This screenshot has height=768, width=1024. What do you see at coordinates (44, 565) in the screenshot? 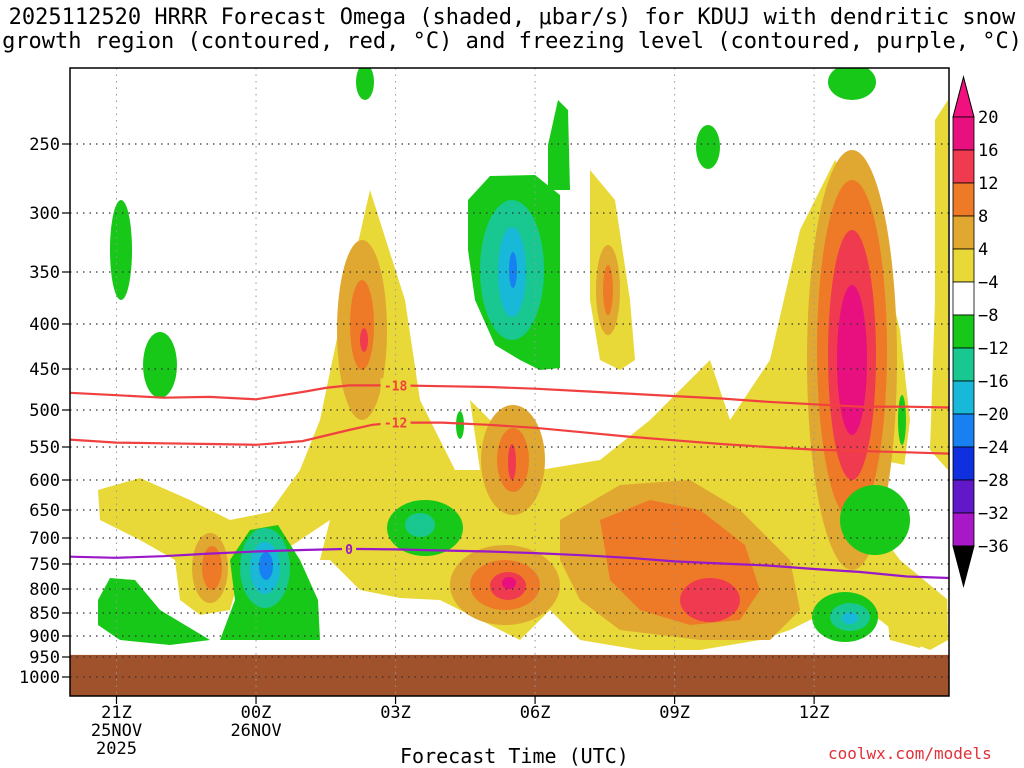
I see `y-tick-label: 750` at bounding box center [44, 565].